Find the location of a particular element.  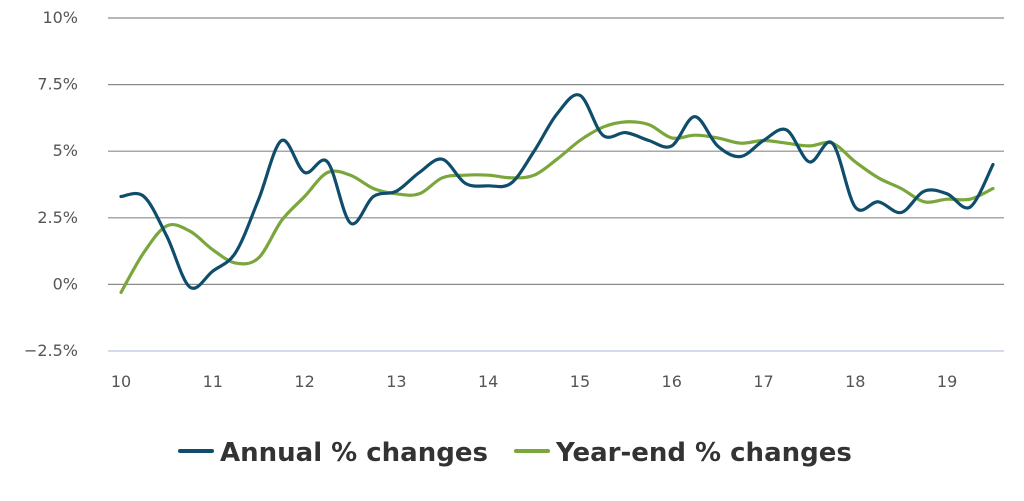

y-axis-tick-labels: 10% 7.5% 5% 2.5% 0% −2.5% is located at coordinates (51, 184).